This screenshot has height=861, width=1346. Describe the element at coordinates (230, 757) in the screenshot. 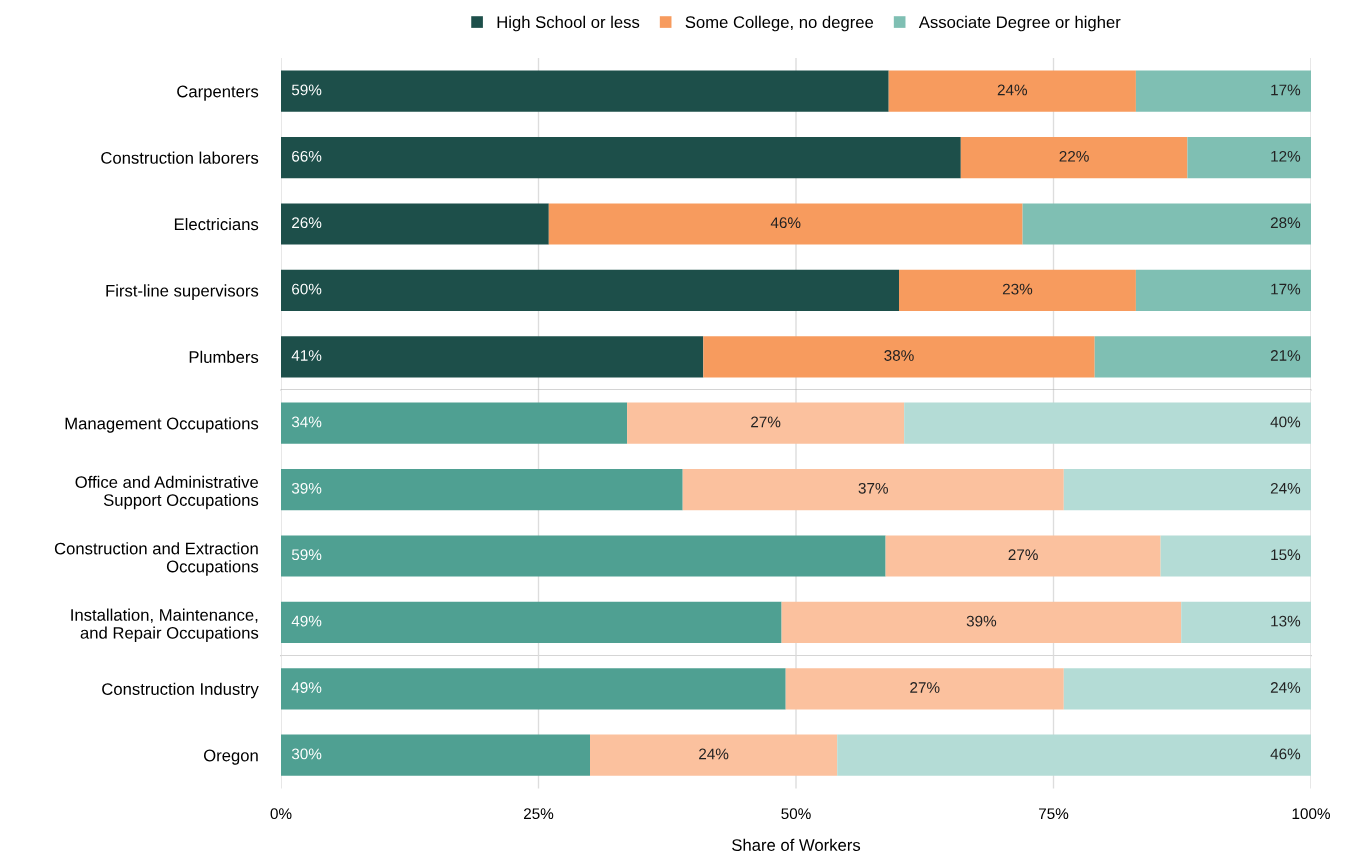

I see `y-tick-label: Oregon` at that location.